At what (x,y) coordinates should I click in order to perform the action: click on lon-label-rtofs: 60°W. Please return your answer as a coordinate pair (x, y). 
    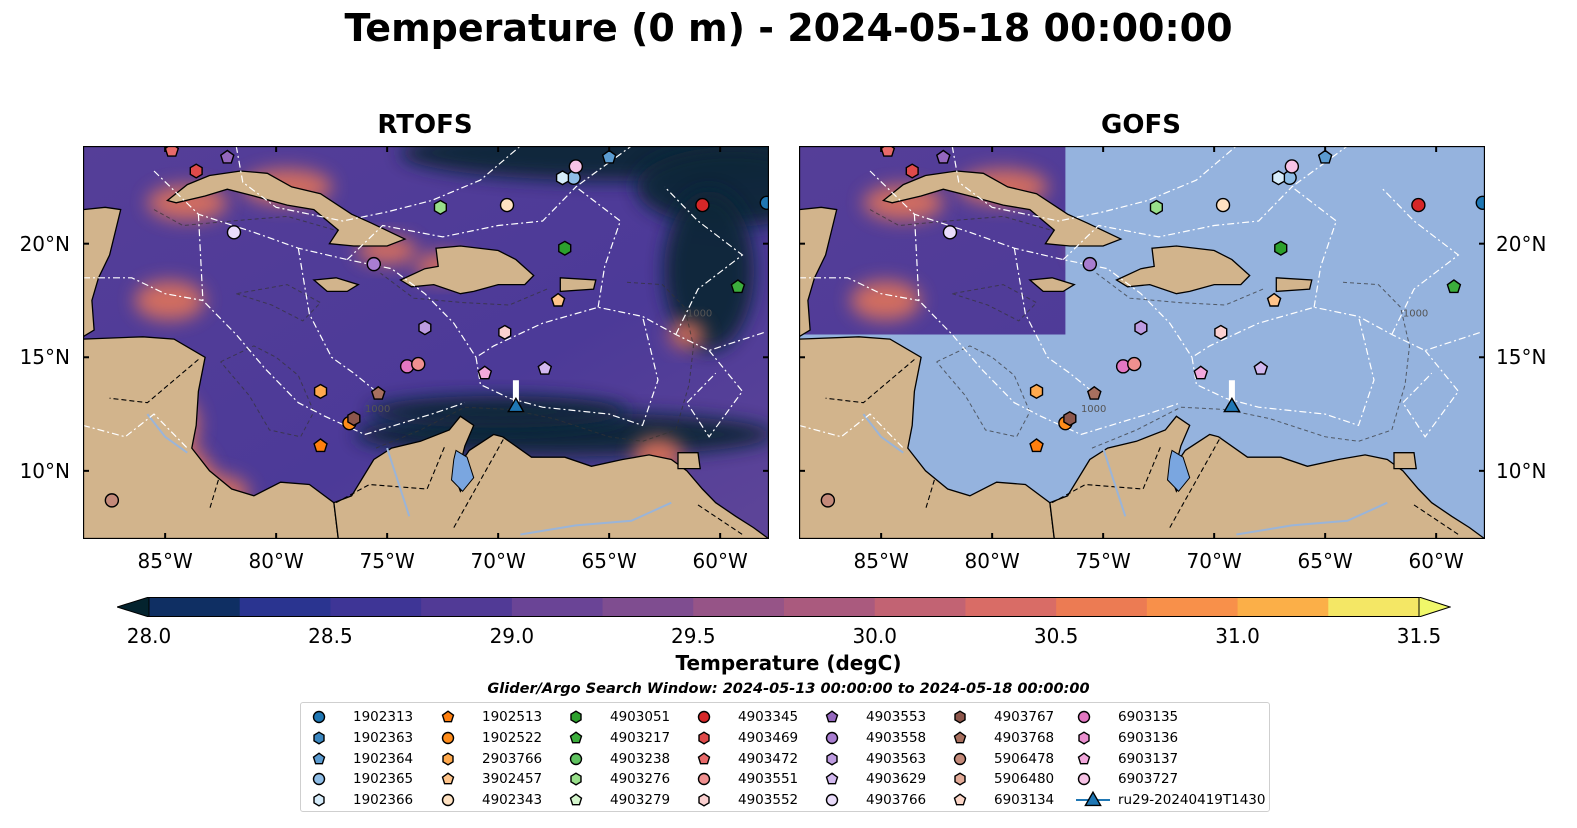
    Looking at the image, I should click on (720, 561).